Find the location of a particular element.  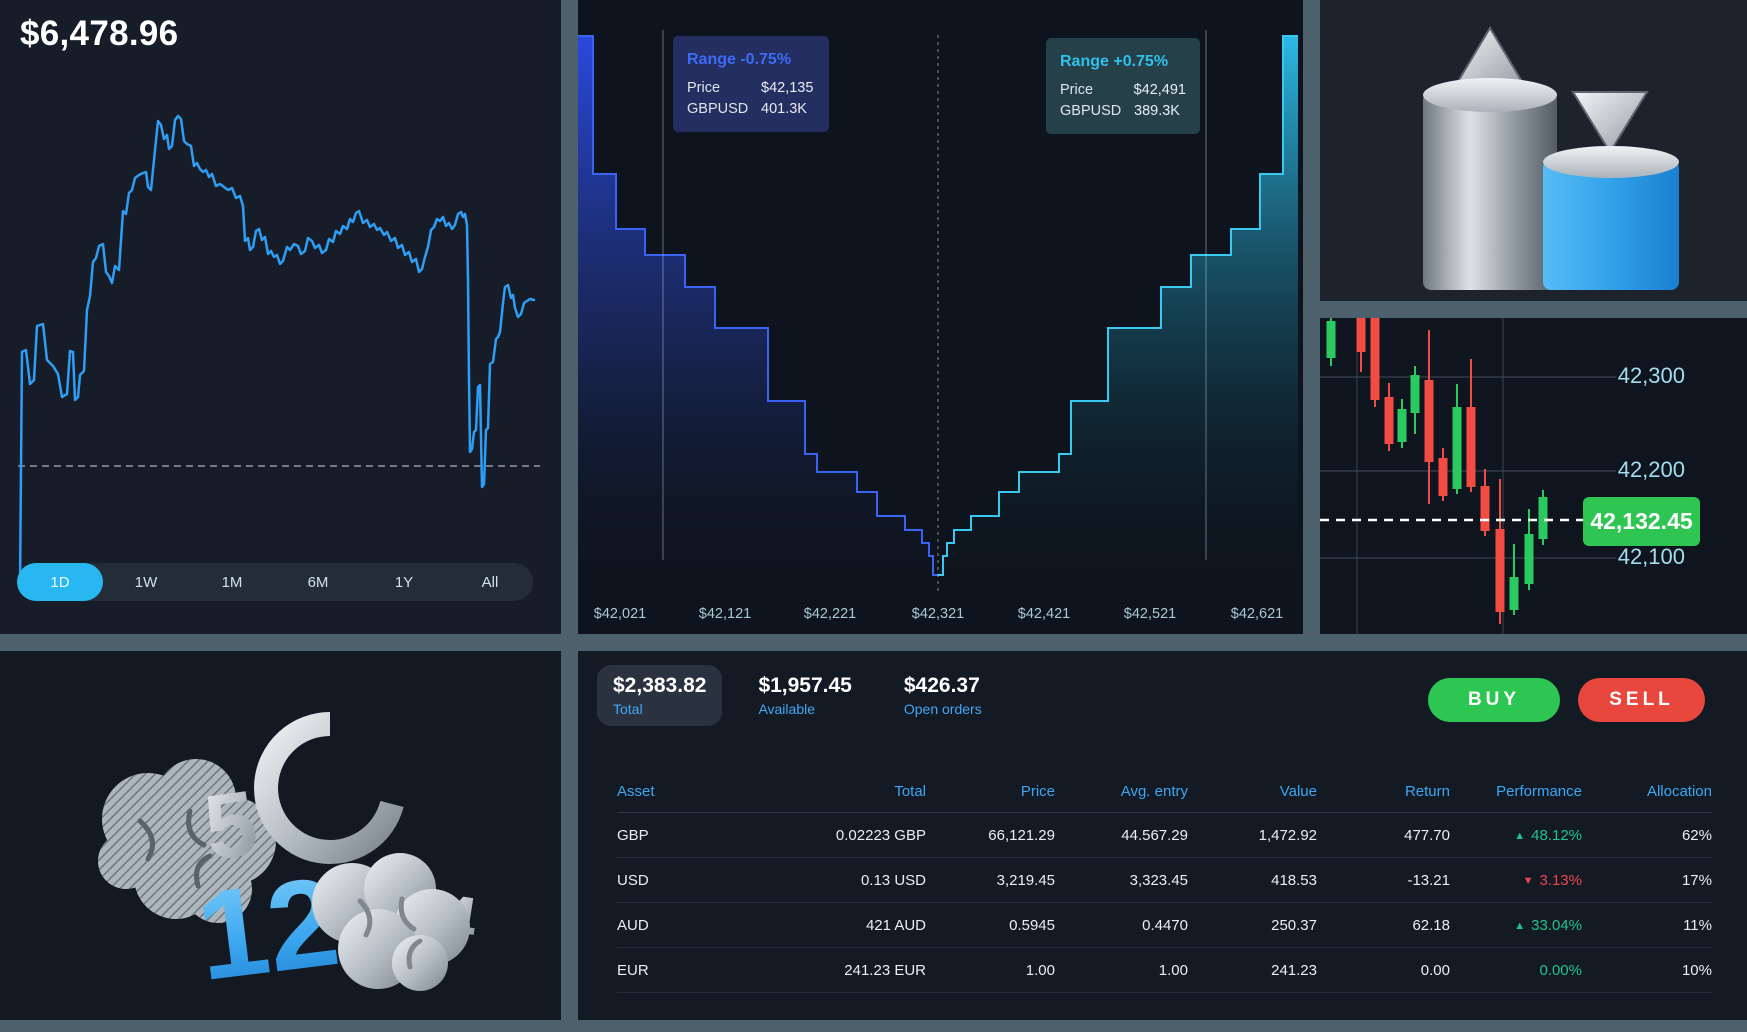

ask-volume-row: GBPUSD 389.3K is located at coordinates (1120, 111).